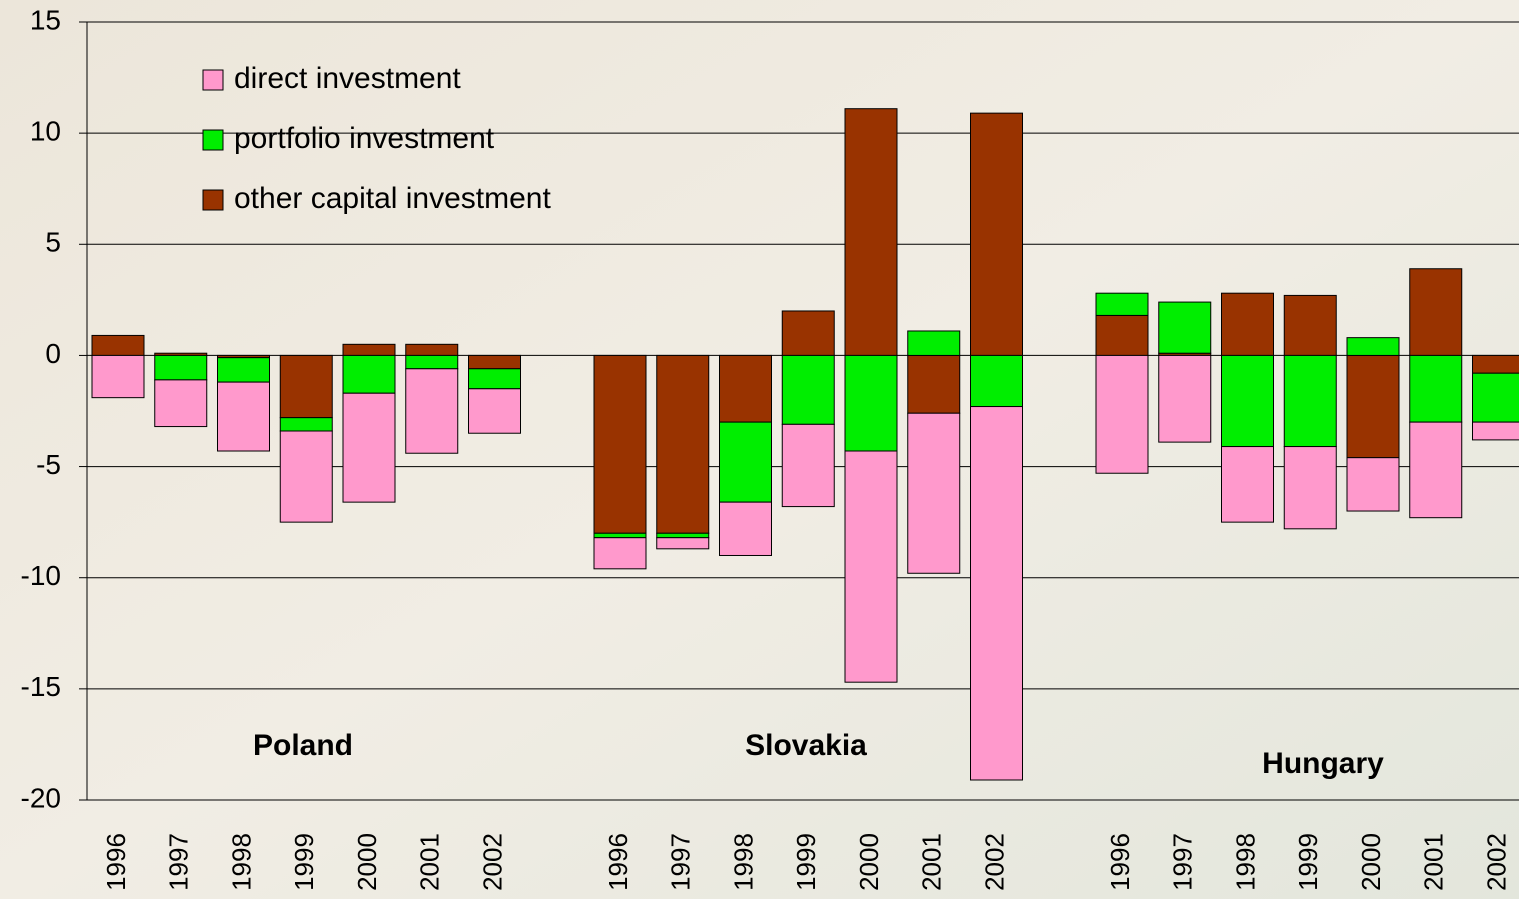  I want to click on group-label: Hungary, so click(1323, 763).